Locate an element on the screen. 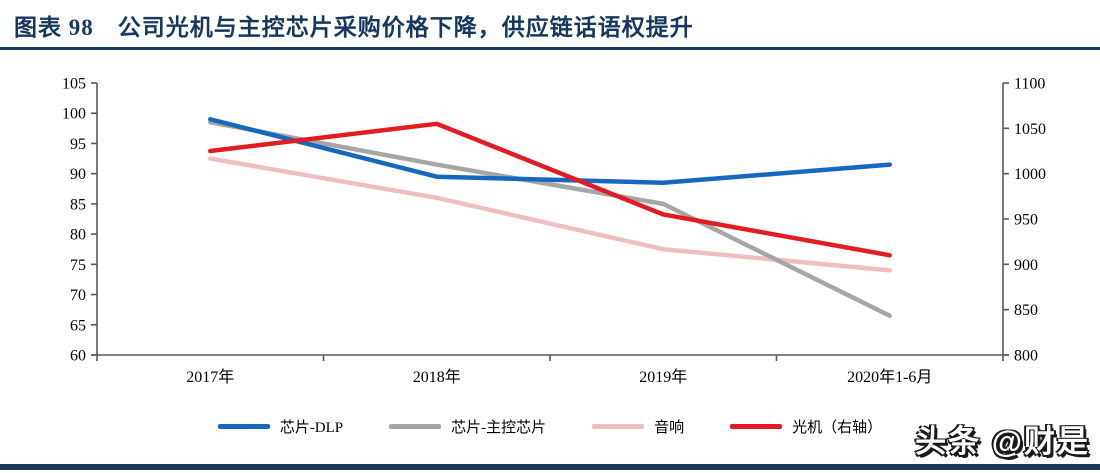 This screenshot has height=473, width=1100. legend-label: 光机（右轴） is located at coordinates (837, 427).